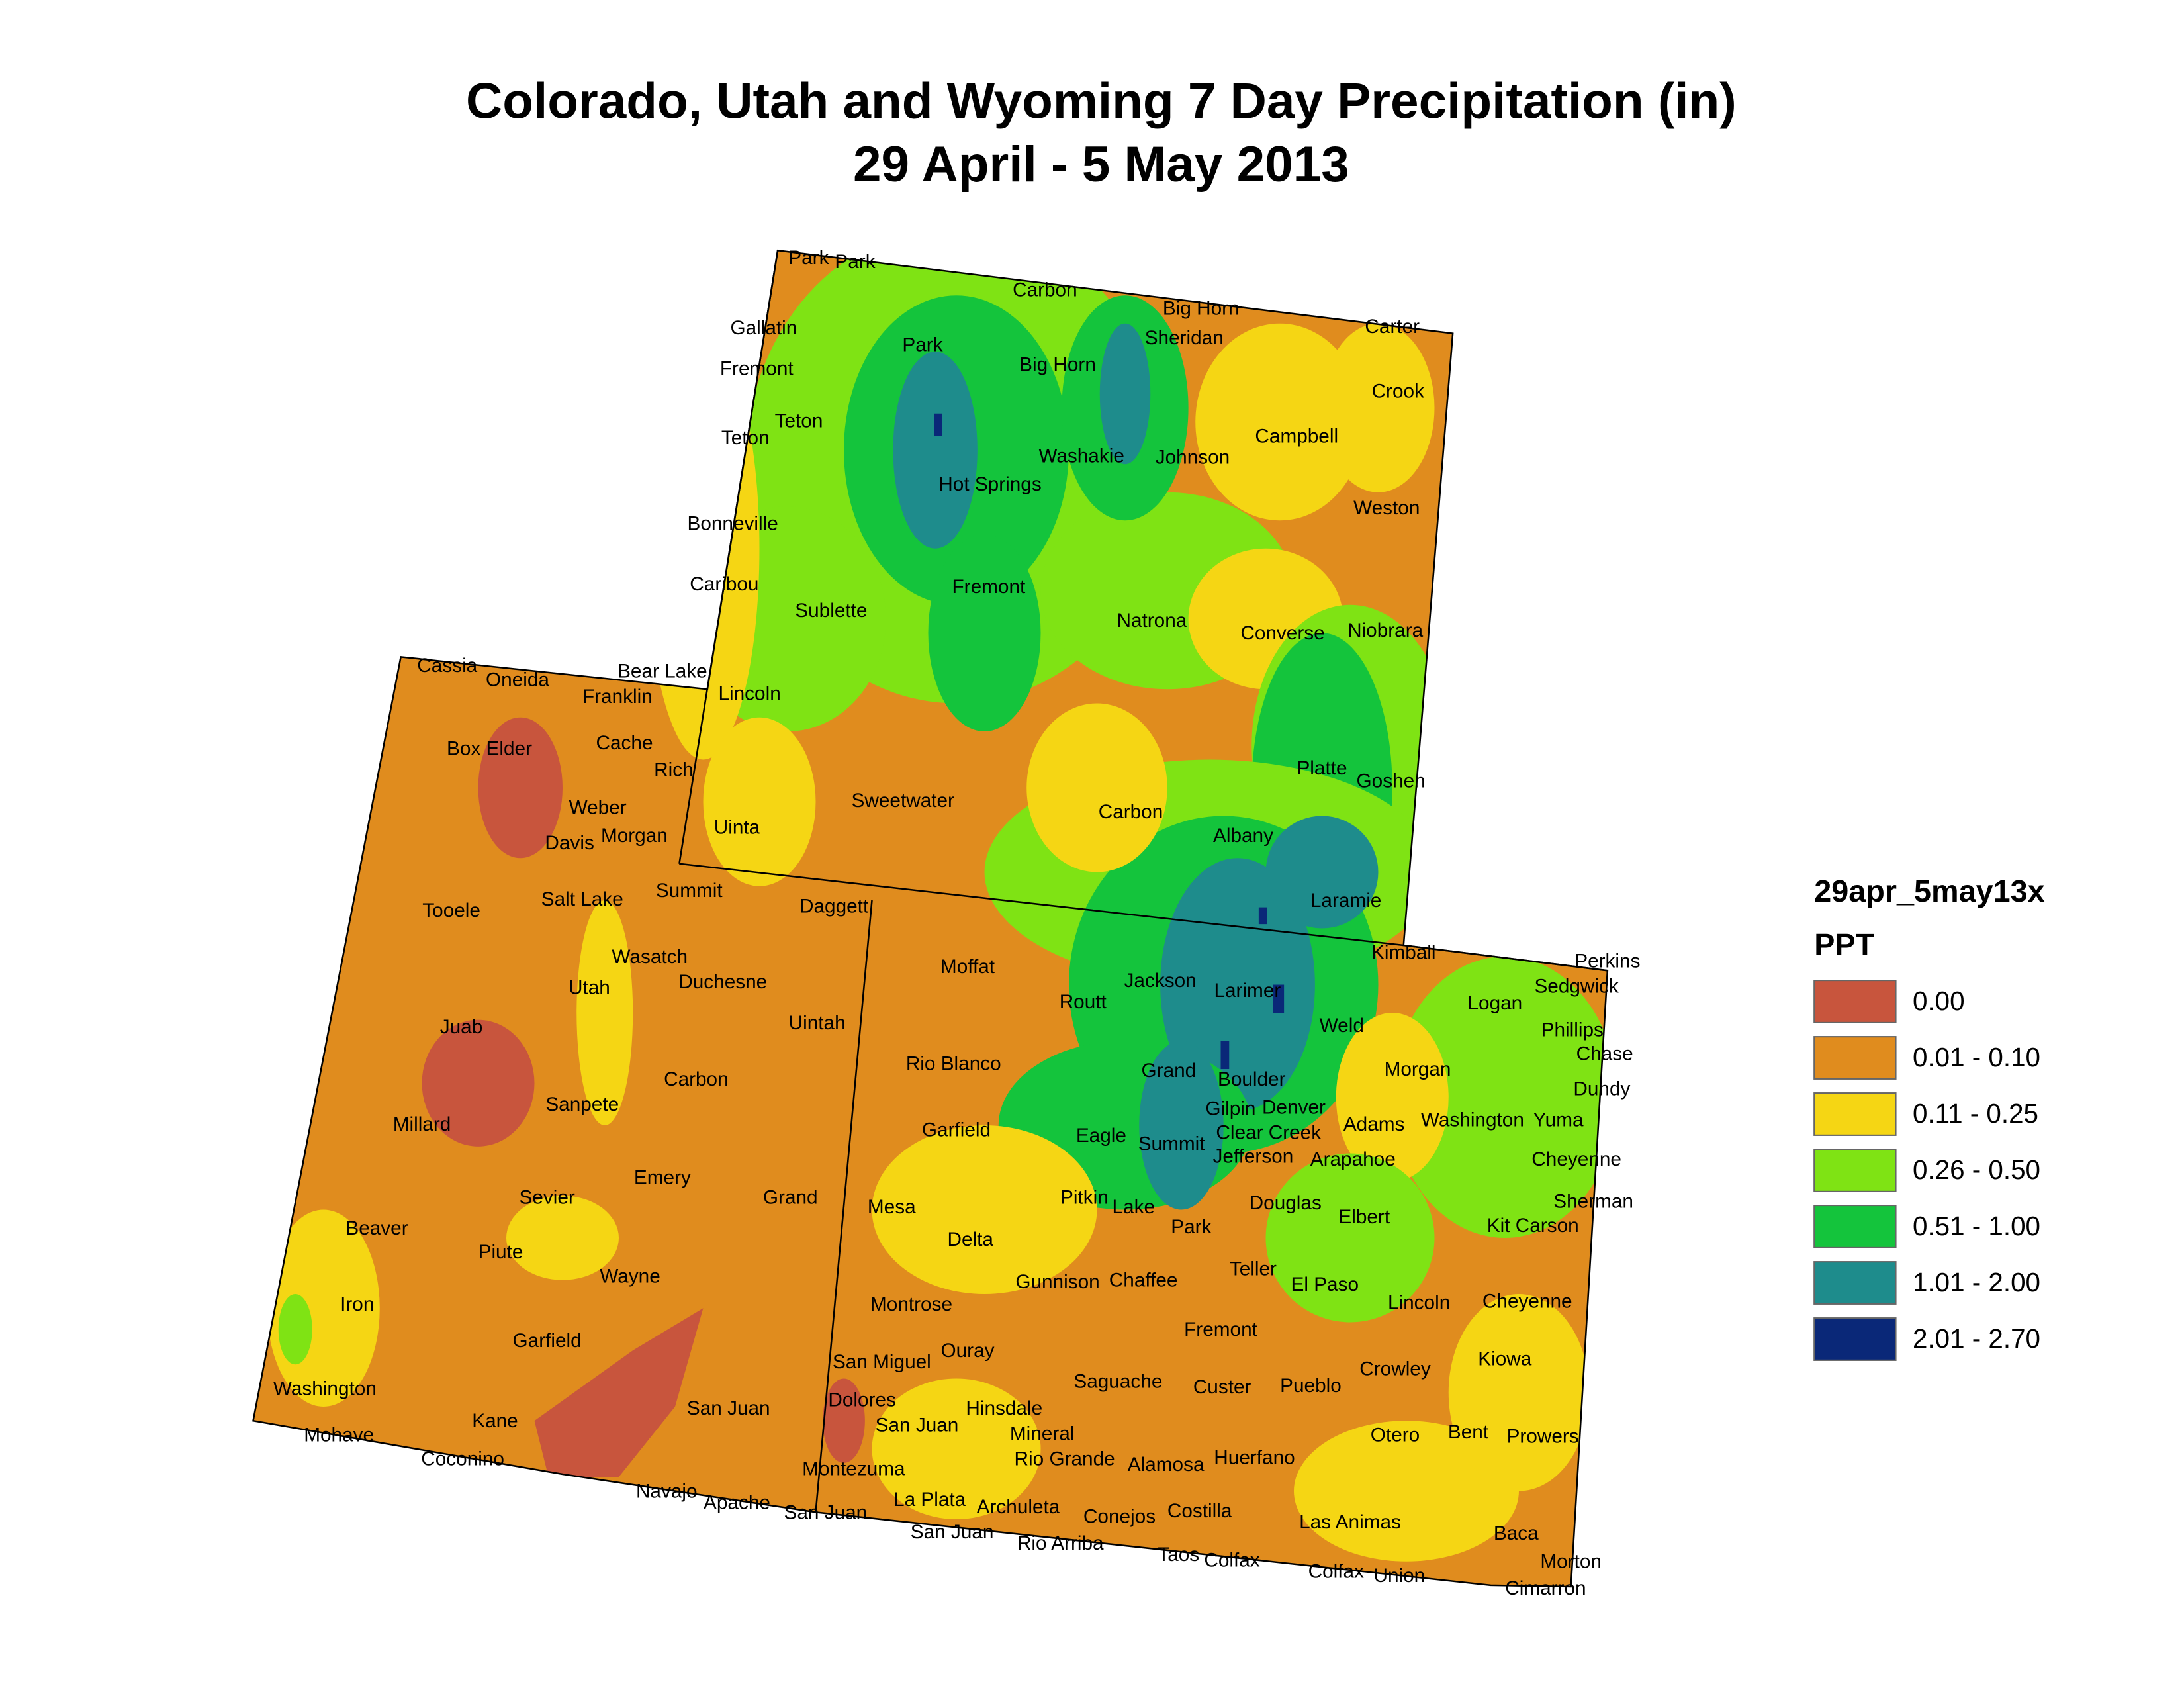 The width and height of the screenshot is (2184, 1688). Describe the element at coordinates (1558, 1120) in the screenshot. I see `county-label: Yuma` at that location.